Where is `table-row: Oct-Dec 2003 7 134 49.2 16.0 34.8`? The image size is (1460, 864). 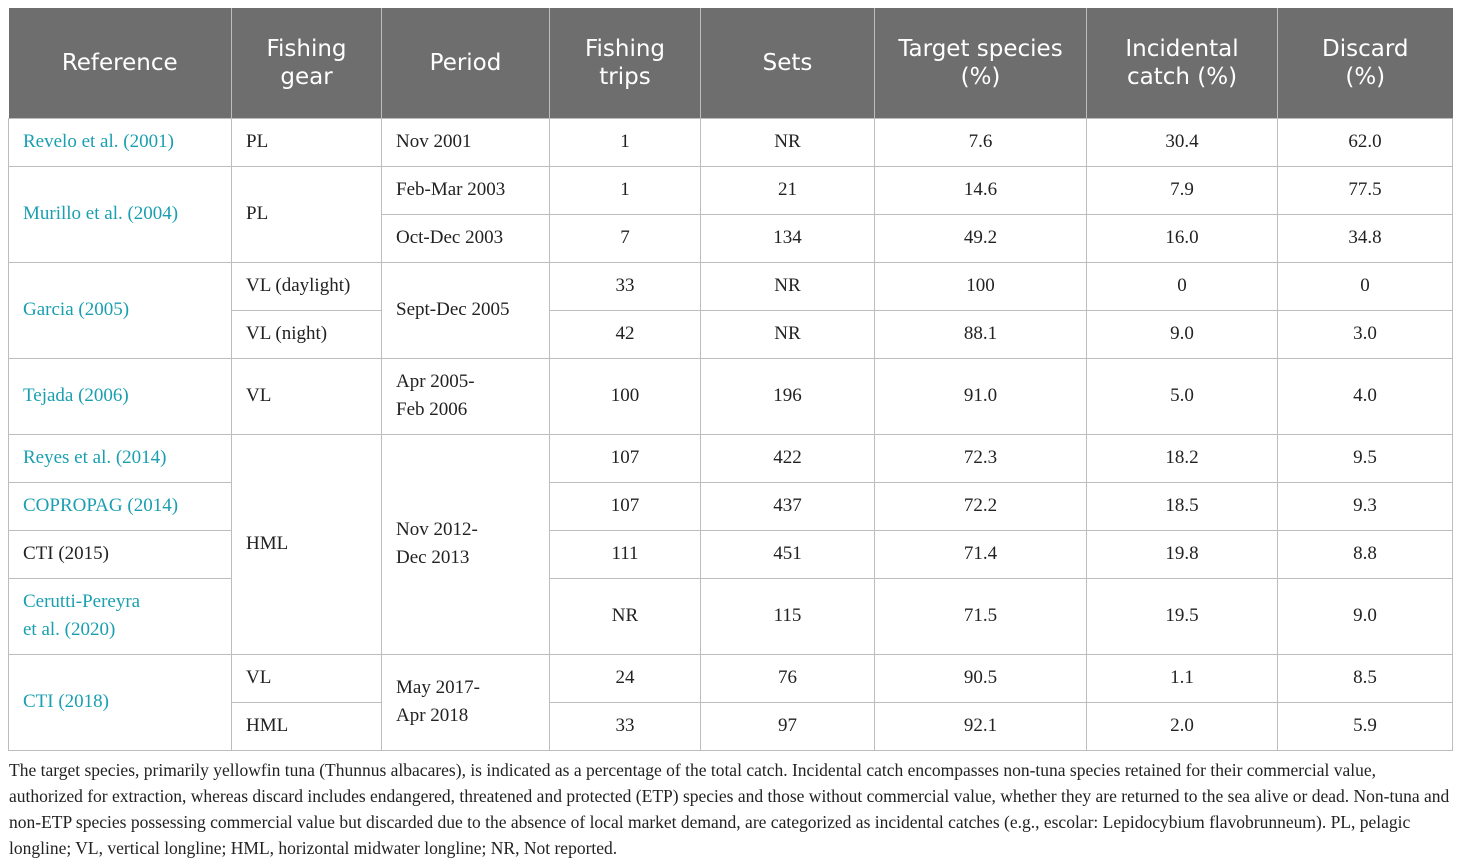
table-row: Oct-Dec 2003 7 134 49.2 16.0 34.8 is located at coordinates (731, 238).